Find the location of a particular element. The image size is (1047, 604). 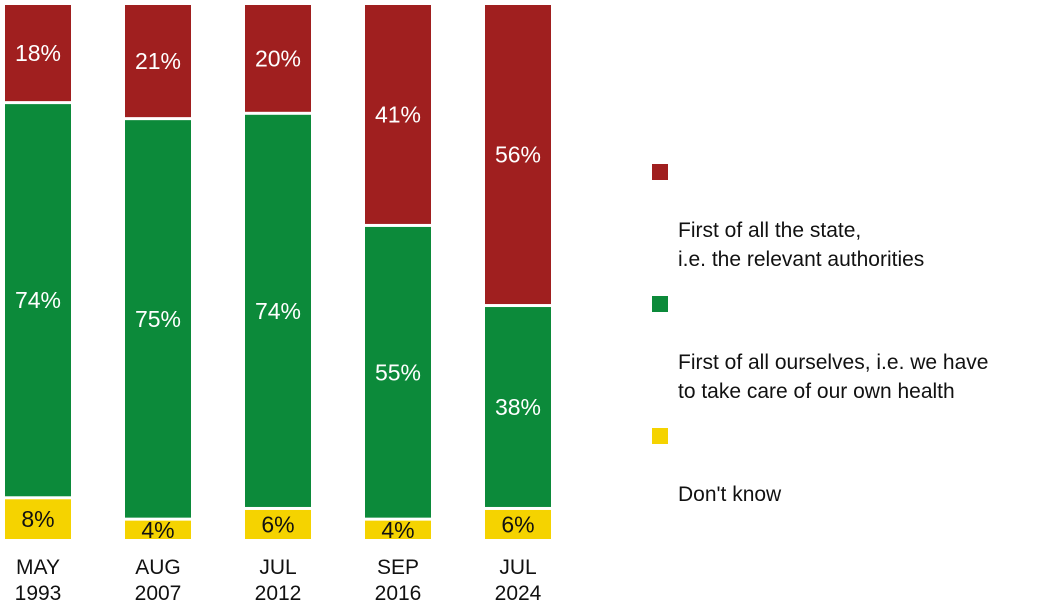

x-tick-label-3-0: SEP is located at coordinates (398, 567).